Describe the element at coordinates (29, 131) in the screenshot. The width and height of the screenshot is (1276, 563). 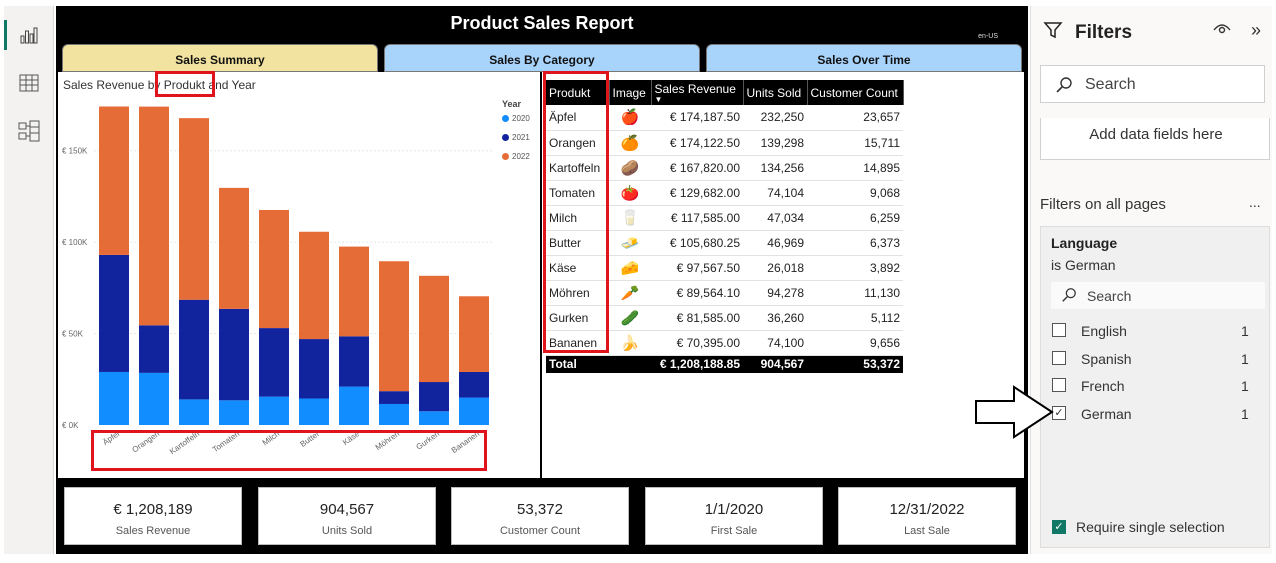
I see `model-view-icon` at that location.